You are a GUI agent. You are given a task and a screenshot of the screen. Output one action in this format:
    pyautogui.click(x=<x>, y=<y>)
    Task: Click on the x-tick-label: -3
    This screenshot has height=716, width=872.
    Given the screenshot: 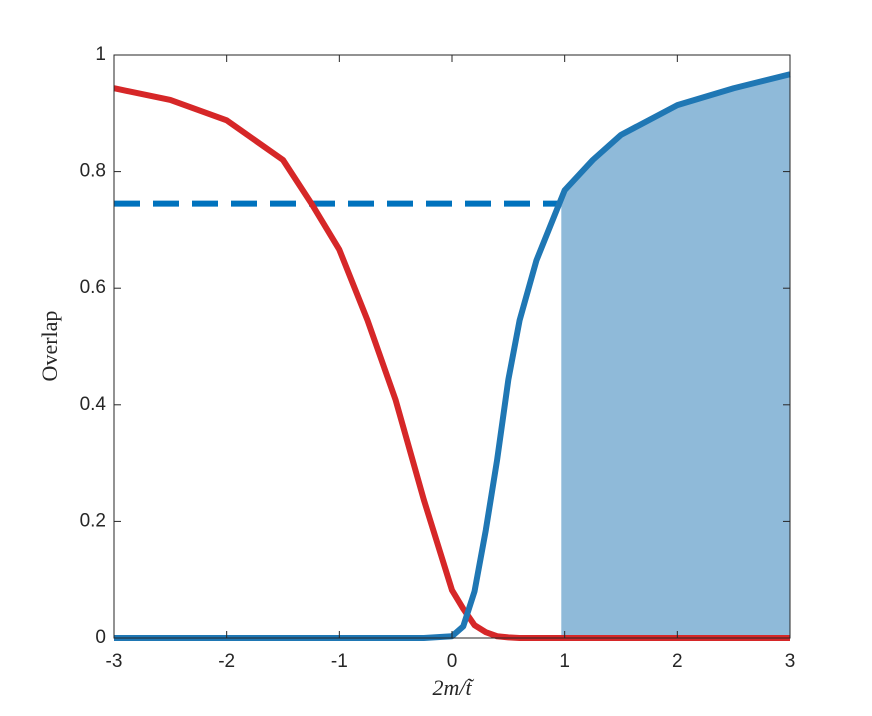 What is the action you would take?
    pyautogui.click(x=114, y=661)
    